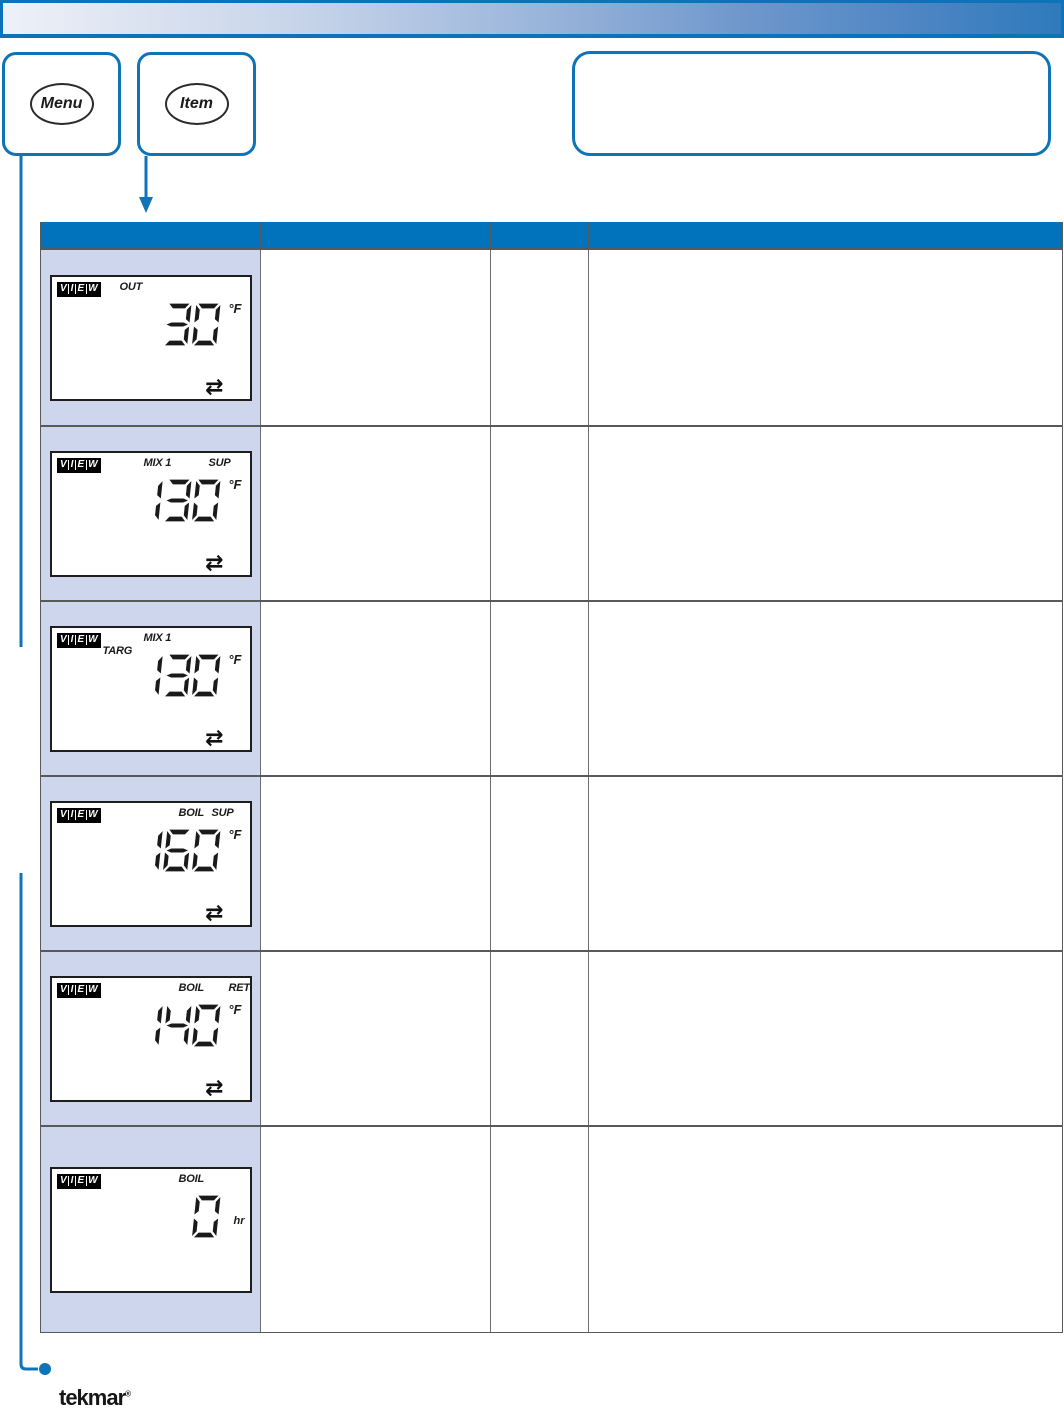 This screenshot has height=1415, width=1064. What do you see at coordinates (150, 1229) in the screenshot?
I see `lcd-display-boil-hours: V I E W BOIL hr` at bounding box center [150, 1229].